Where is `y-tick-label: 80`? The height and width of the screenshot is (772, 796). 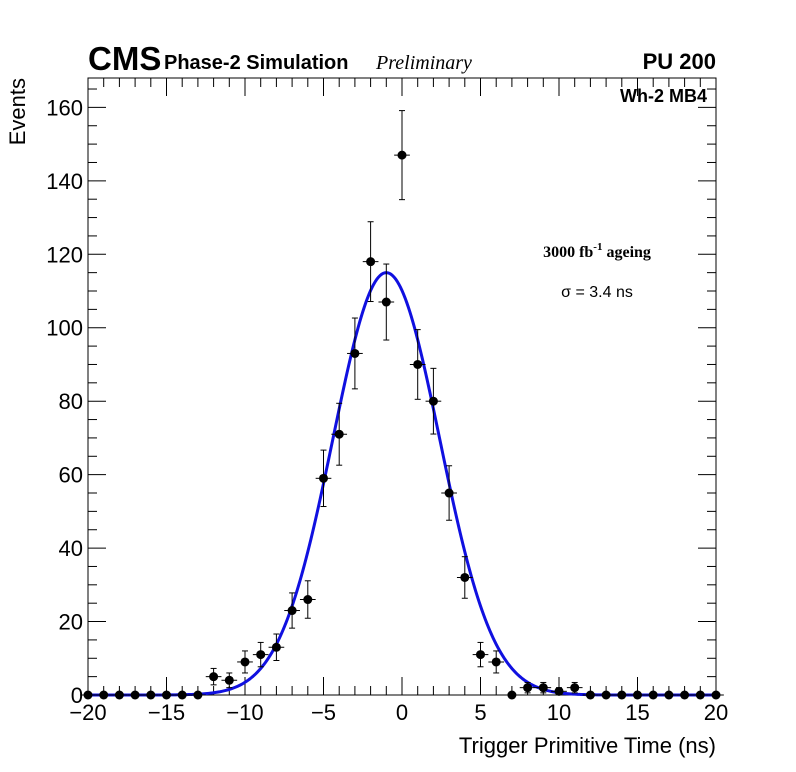 y-tick-label: 80 is located at coordinates (71, 401).